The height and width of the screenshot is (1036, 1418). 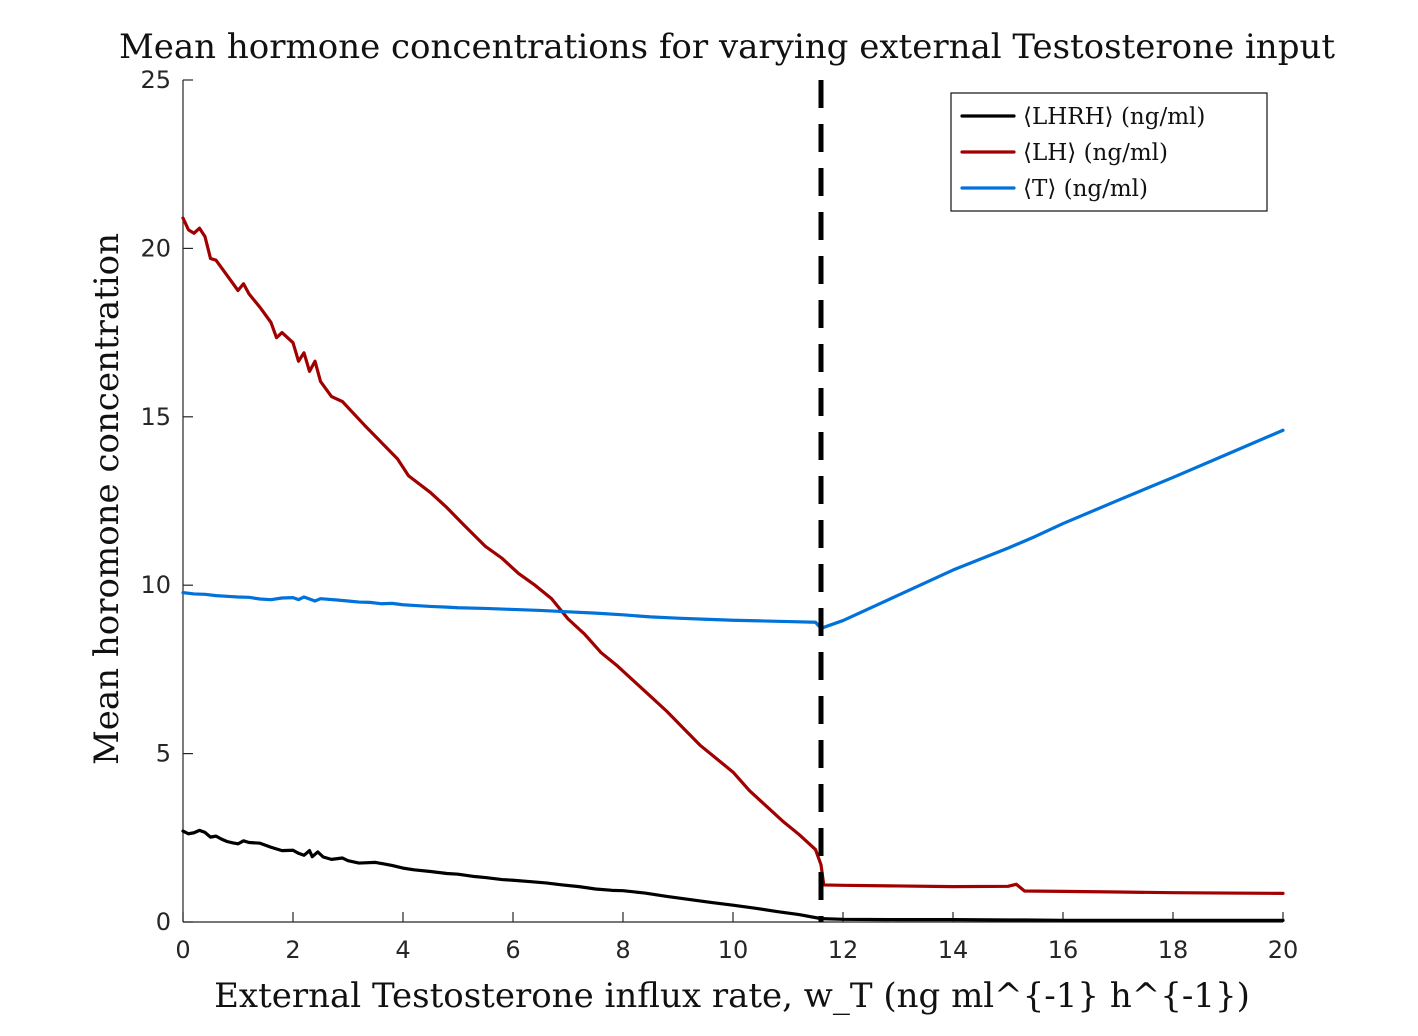 What do you see at coordinates (733, 950) in the screenshot?
I see `x-tick-label: 10` at bounding box center [733, 950].